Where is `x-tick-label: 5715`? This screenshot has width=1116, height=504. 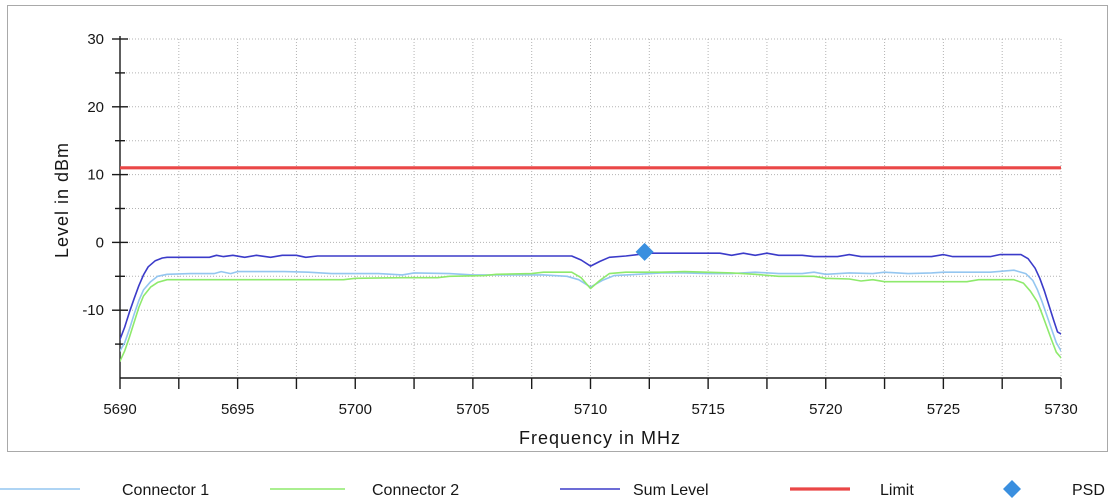
x-tick-label: 5715 is located at coordinates (707, 409).